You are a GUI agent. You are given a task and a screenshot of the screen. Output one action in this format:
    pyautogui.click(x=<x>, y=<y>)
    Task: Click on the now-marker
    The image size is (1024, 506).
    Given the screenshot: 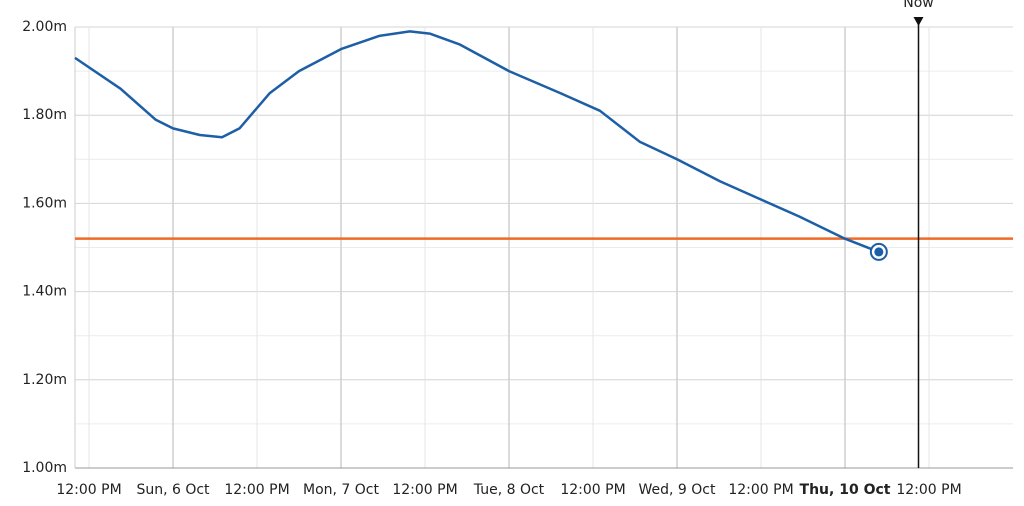 What is the action you would take?
    pyautogui.click(x=918, y=21)
    